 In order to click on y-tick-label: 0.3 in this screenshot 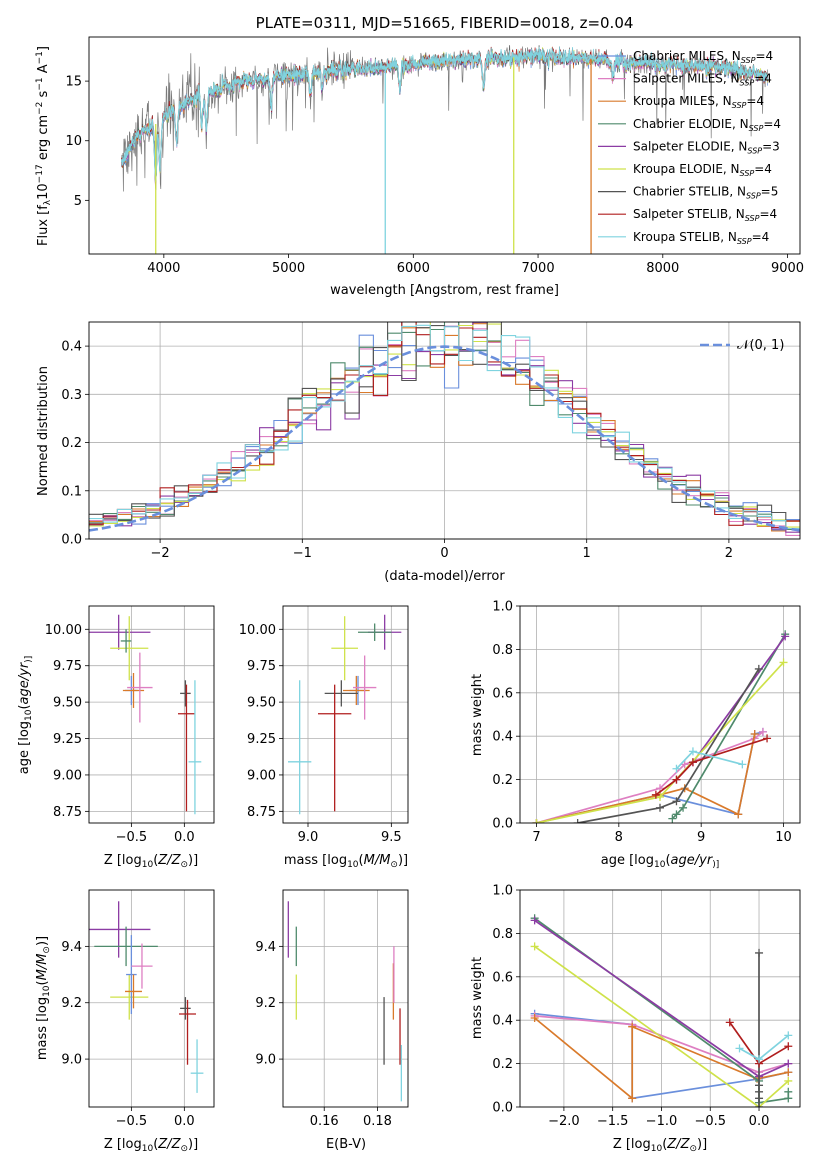, I will do `click(71, 395)`.